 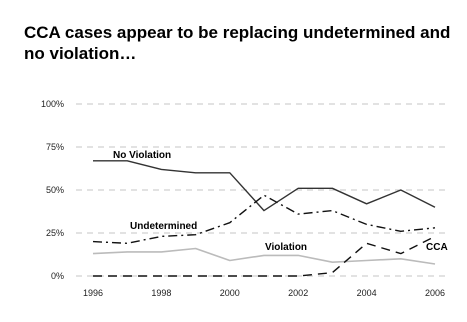 I want to click on y-tick-label: 50%, so click(x=55, y=190).